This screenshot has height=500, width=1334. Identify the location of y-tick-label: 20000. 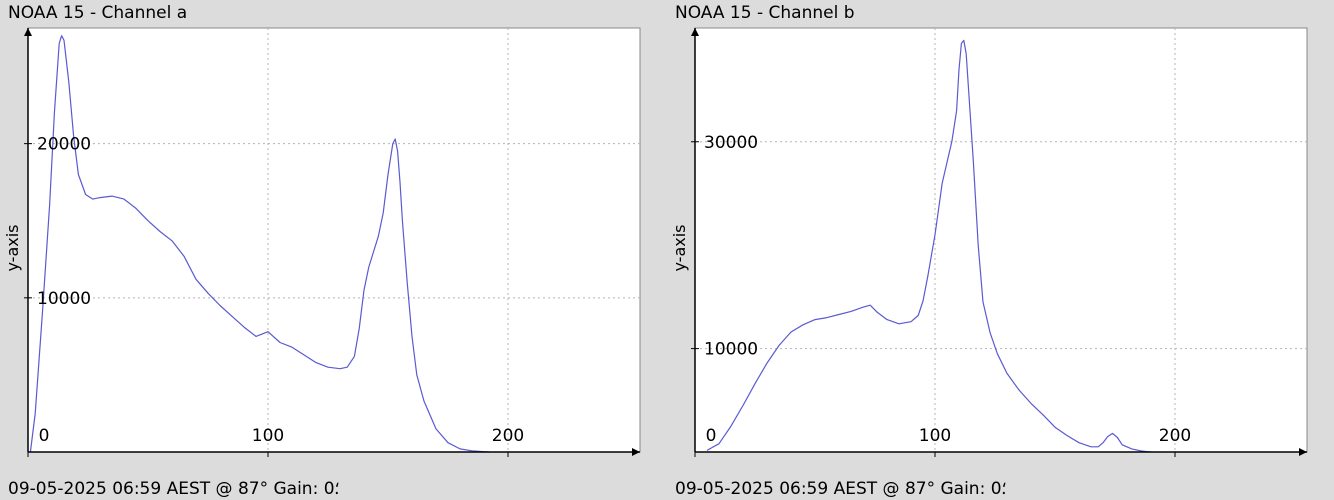
(64, 145).